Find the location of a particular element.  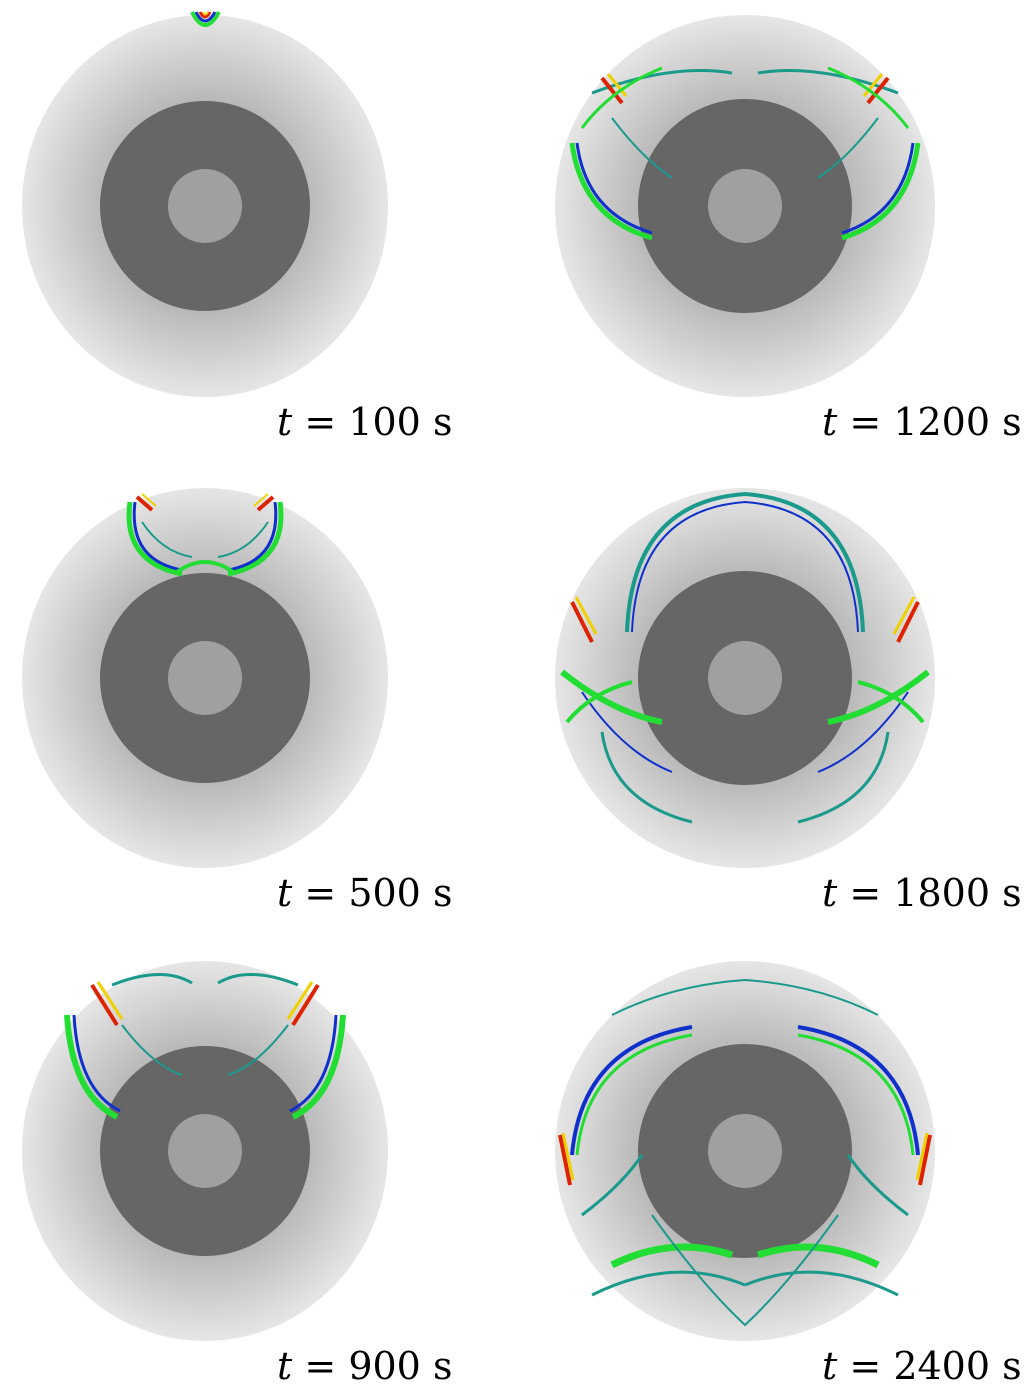

panel-t100: t = 100 s is located at coordinates (232, 224).